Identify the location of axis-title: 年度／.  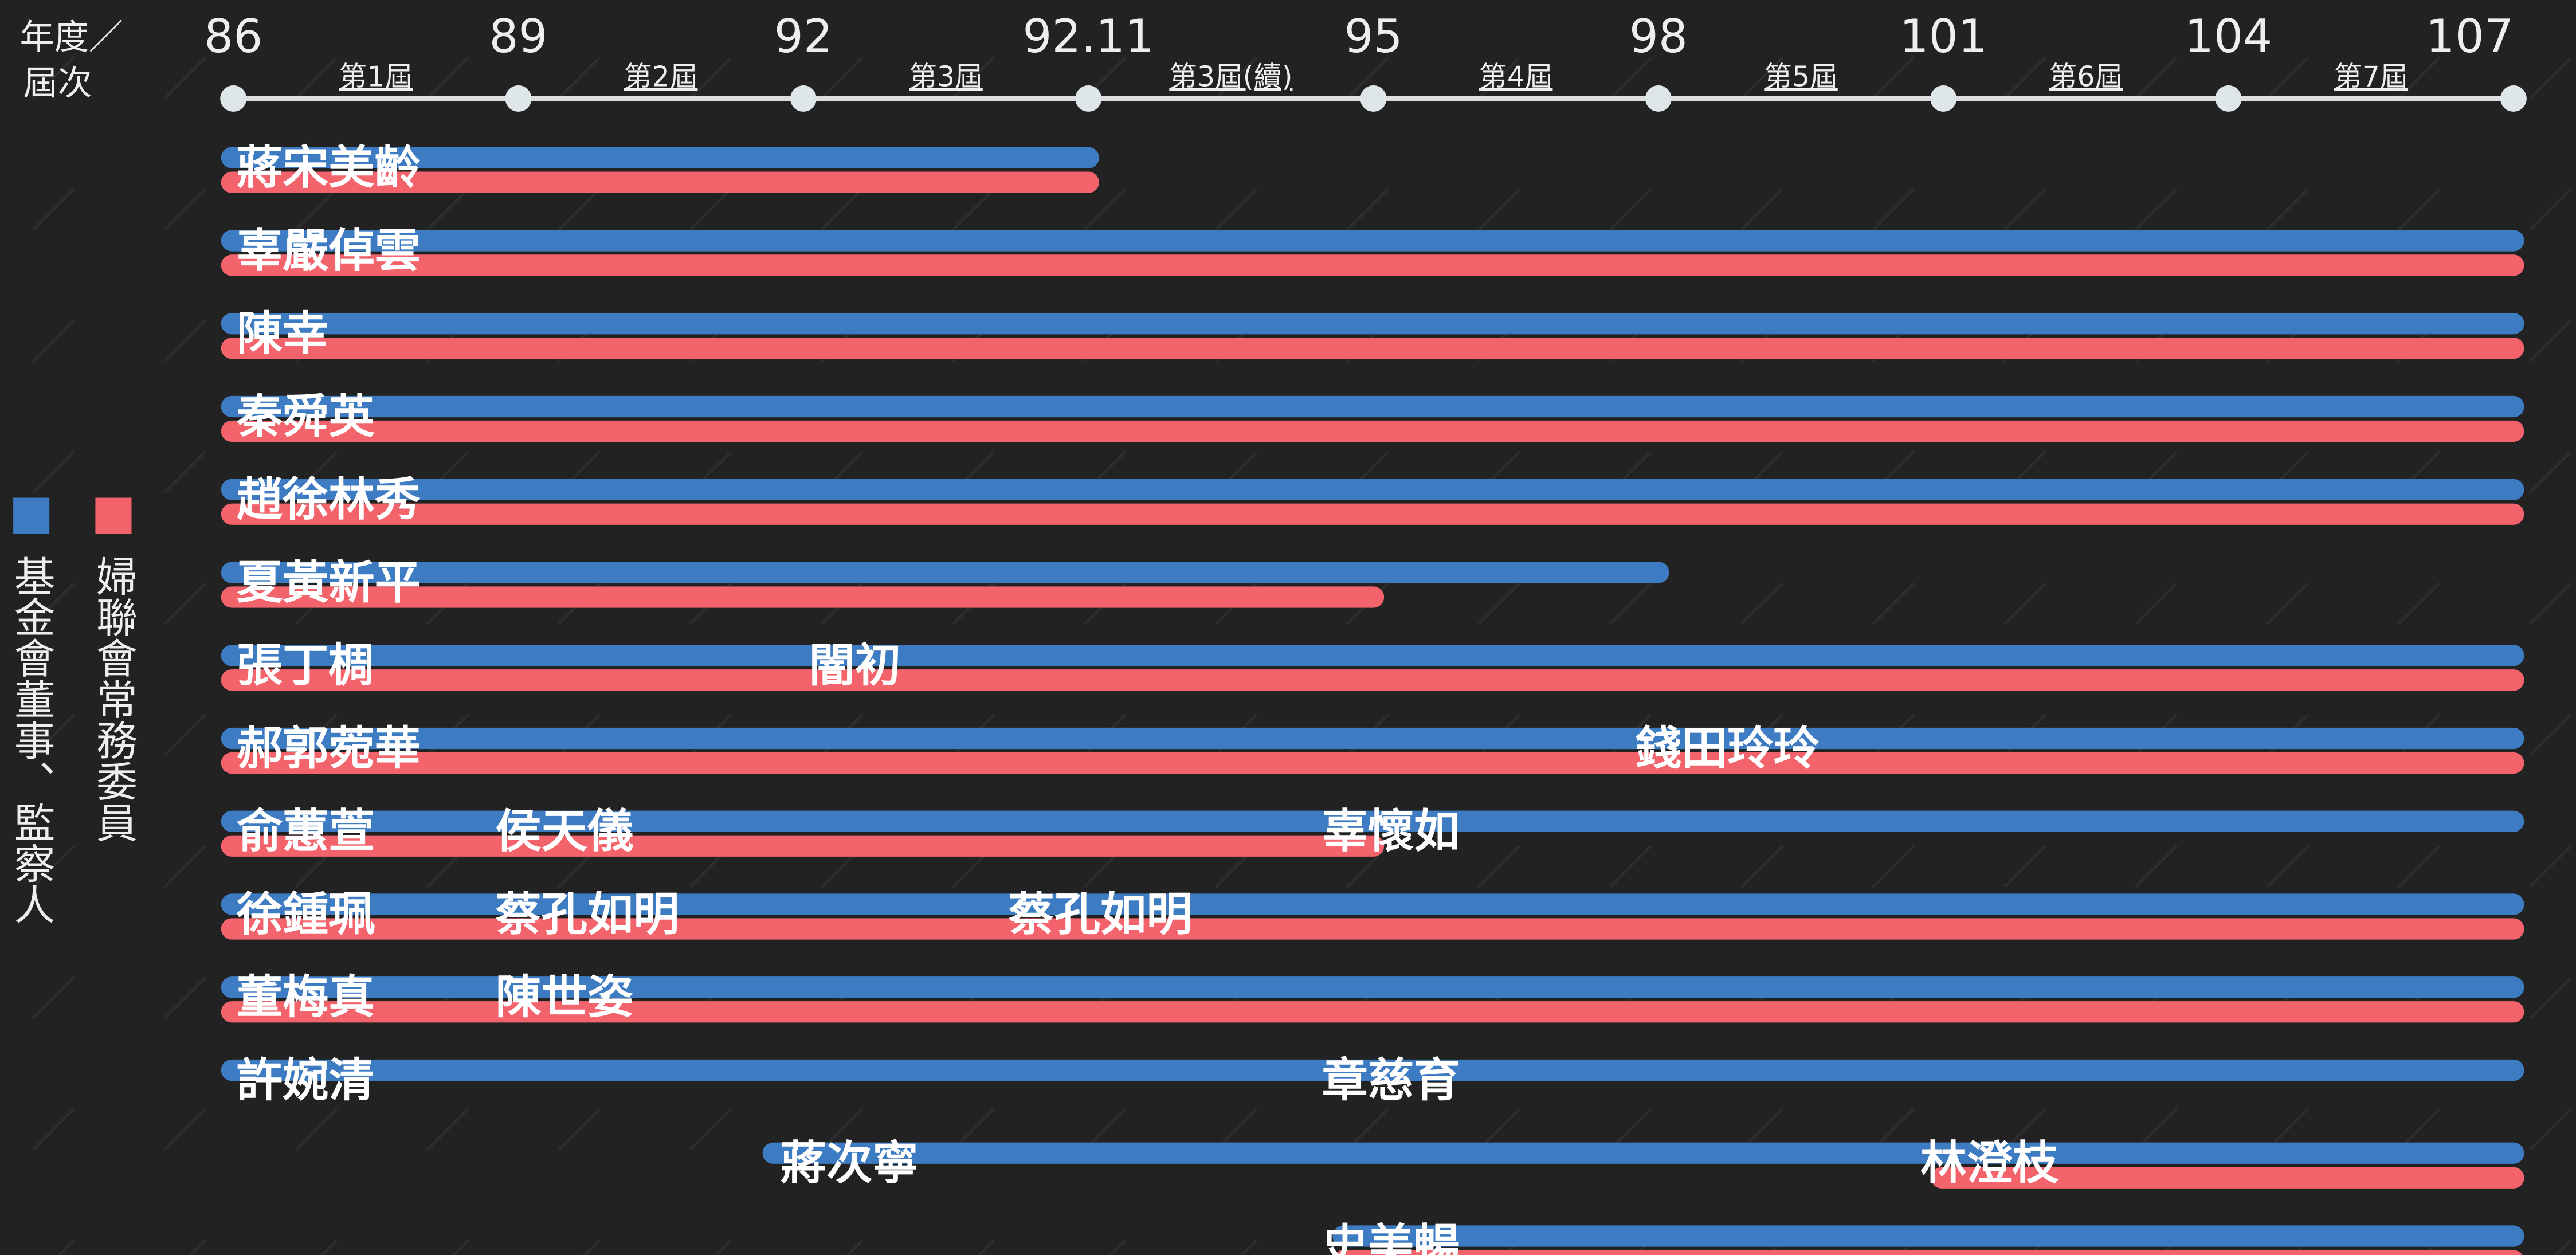
(72, 37).